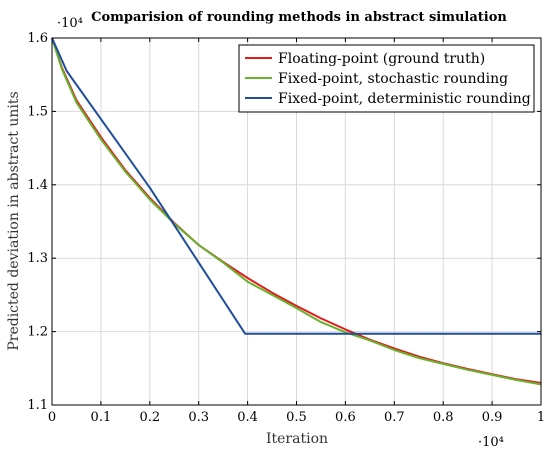 The height and width of the screenshot is (456, 550). What do you see at coordinates (345, 417) in the screenshot?
I see `x-tick-label: 0.6` at bounding box center [345, 417].